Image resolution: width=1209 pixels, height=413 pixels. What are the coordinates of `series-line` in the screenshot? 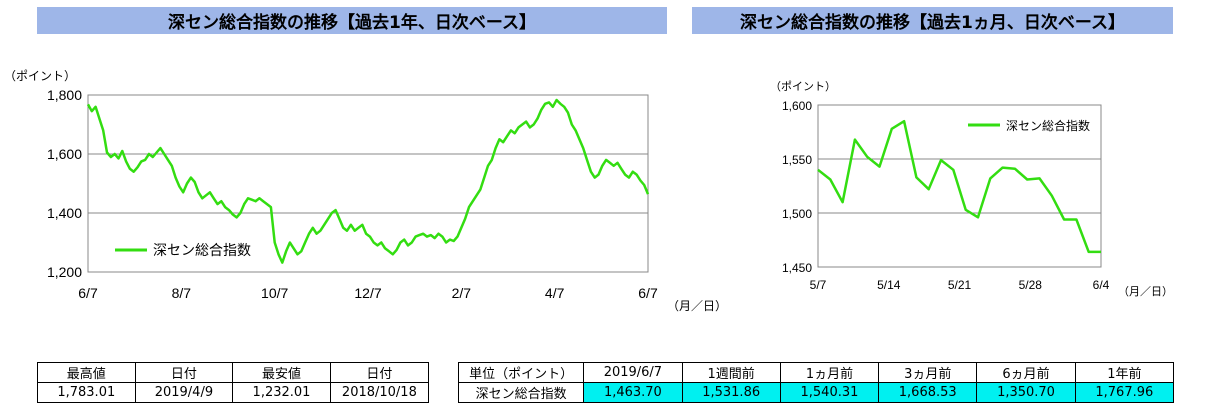 It's located at (959, 186).